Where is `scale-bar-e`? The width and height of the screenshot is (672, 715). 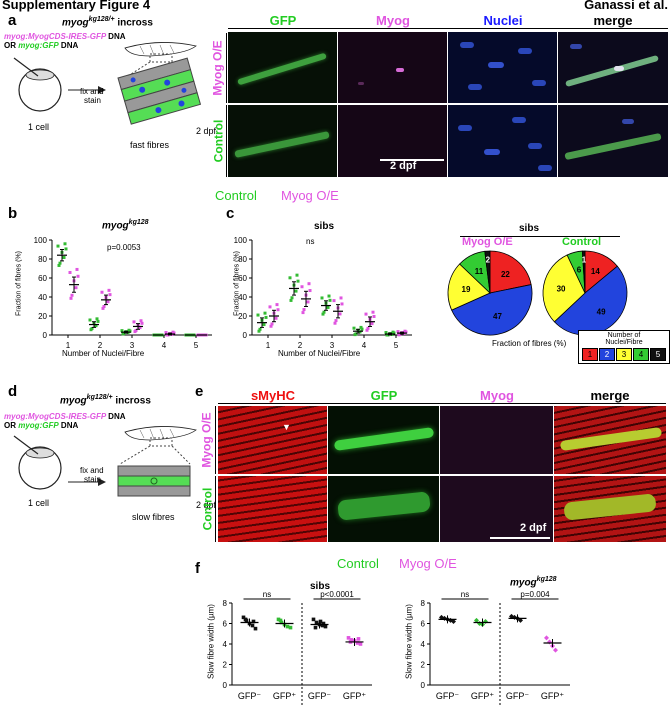 scale-bar-e is located at coordinates (520, 538).